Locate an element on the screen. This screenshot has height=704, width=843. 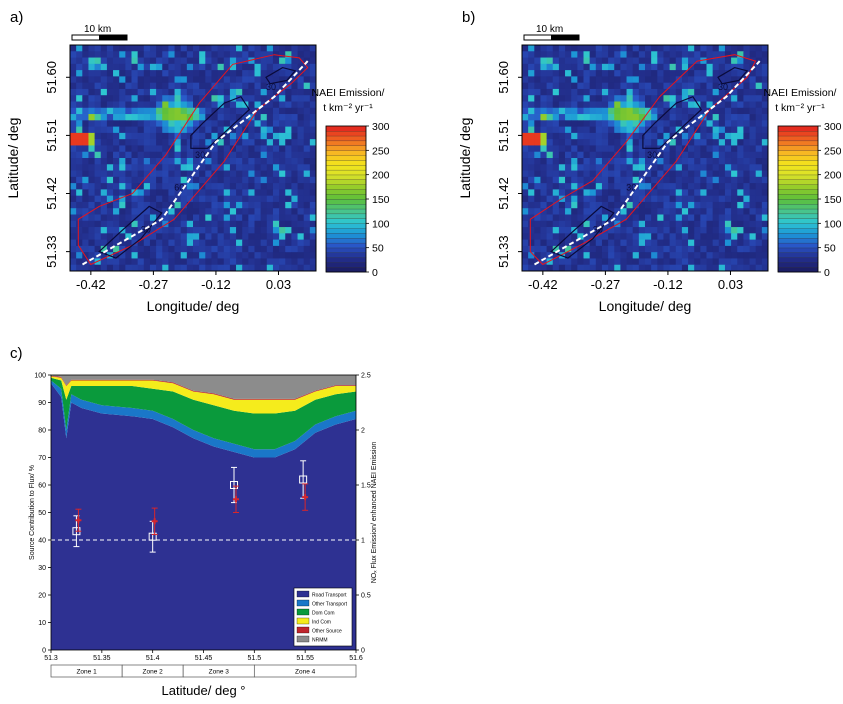
x-tick-label: 51.6 is located at coordinates (356, 658).